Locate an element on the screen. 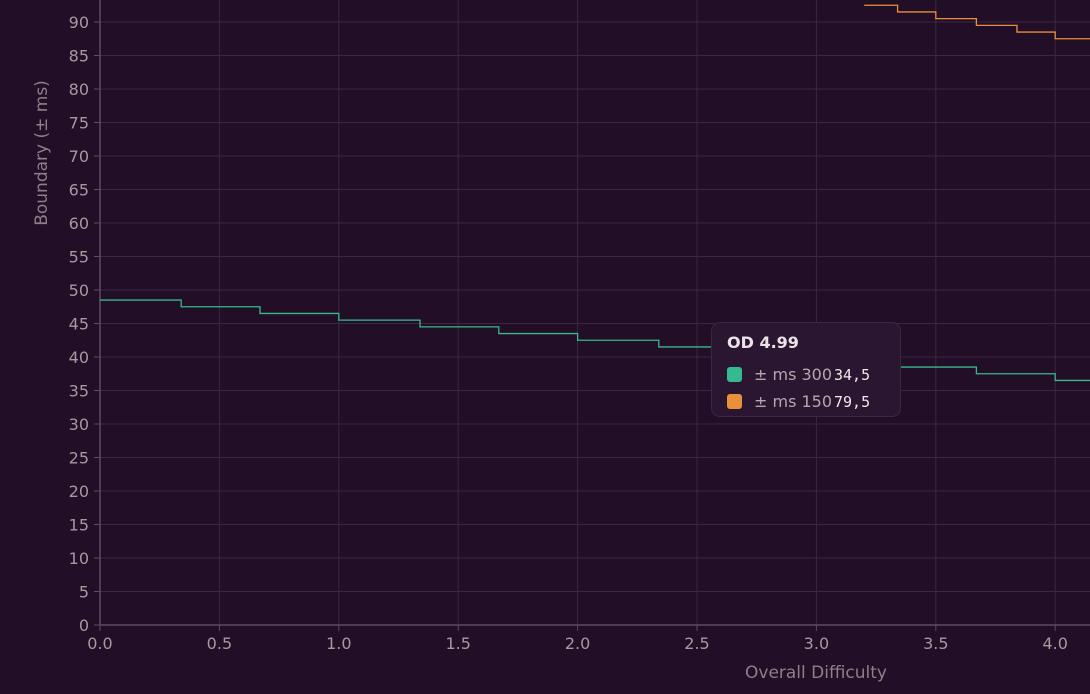  x-tick-label: 3.5 is located at coordinates (935, 643).